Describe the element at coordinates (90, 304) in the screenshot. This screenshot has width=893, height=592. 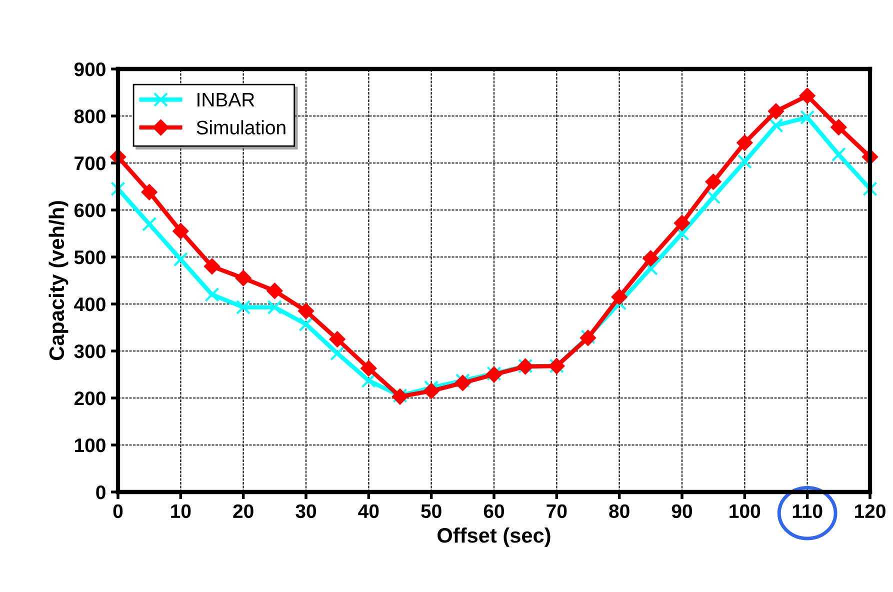
I see `y-tick-label: 400` at that location.